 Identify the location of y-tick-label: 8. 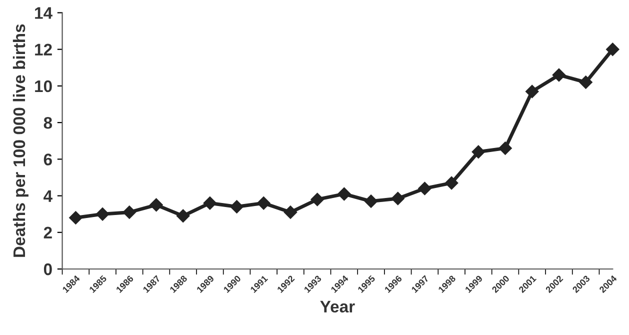
(48, 122).